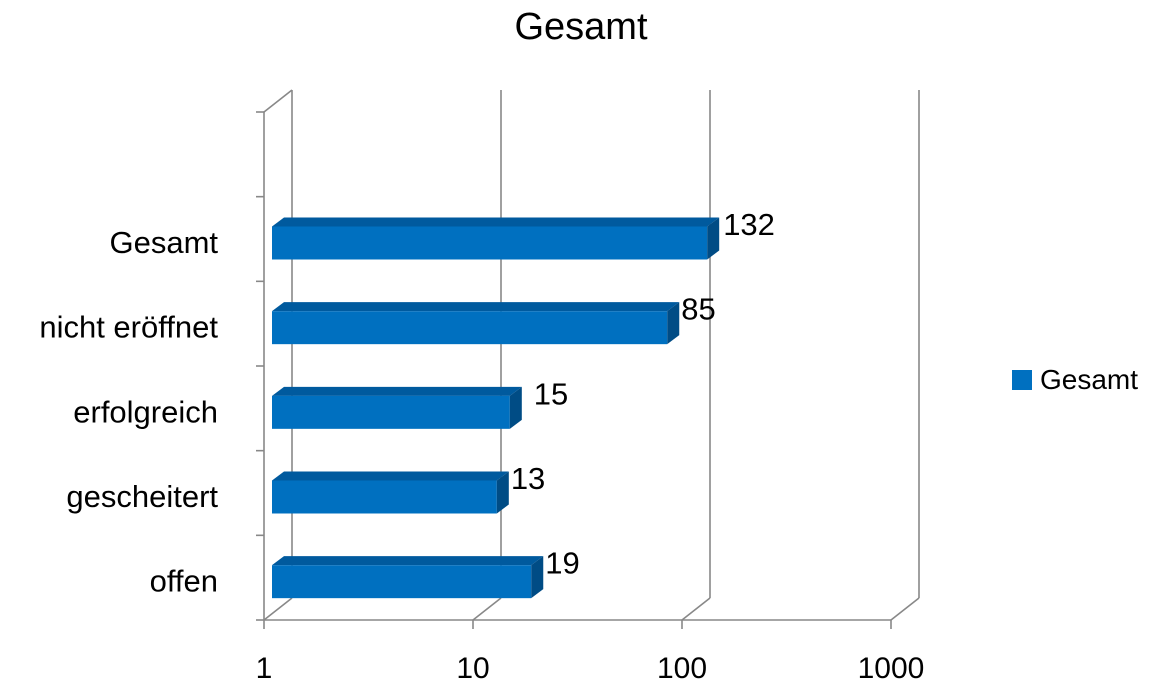 The height and width of the screenshot is (686, 1162). I want to click on category-label: nicht eröffnet, so click(128, 327).